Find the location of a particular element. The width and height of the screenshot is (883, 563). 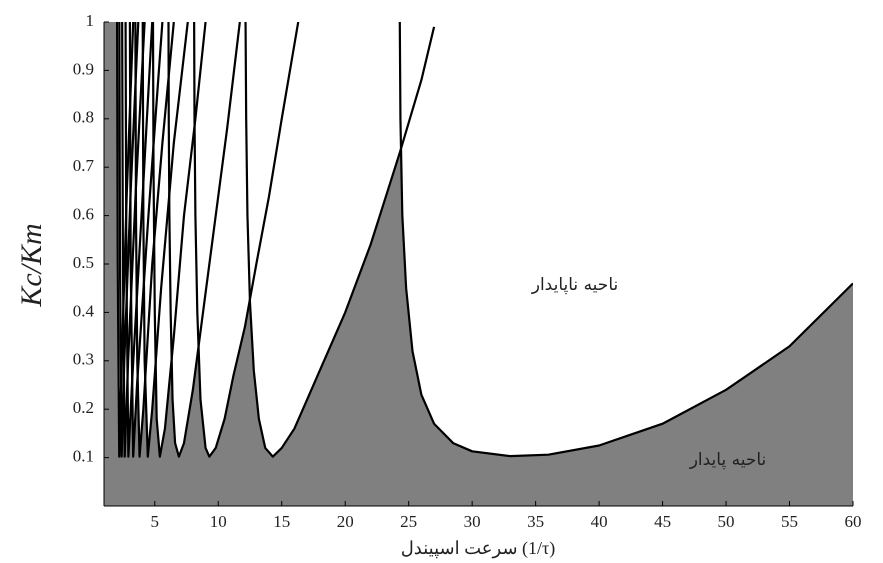

x-tick-label: 15 is located at coordinates (281, 521).